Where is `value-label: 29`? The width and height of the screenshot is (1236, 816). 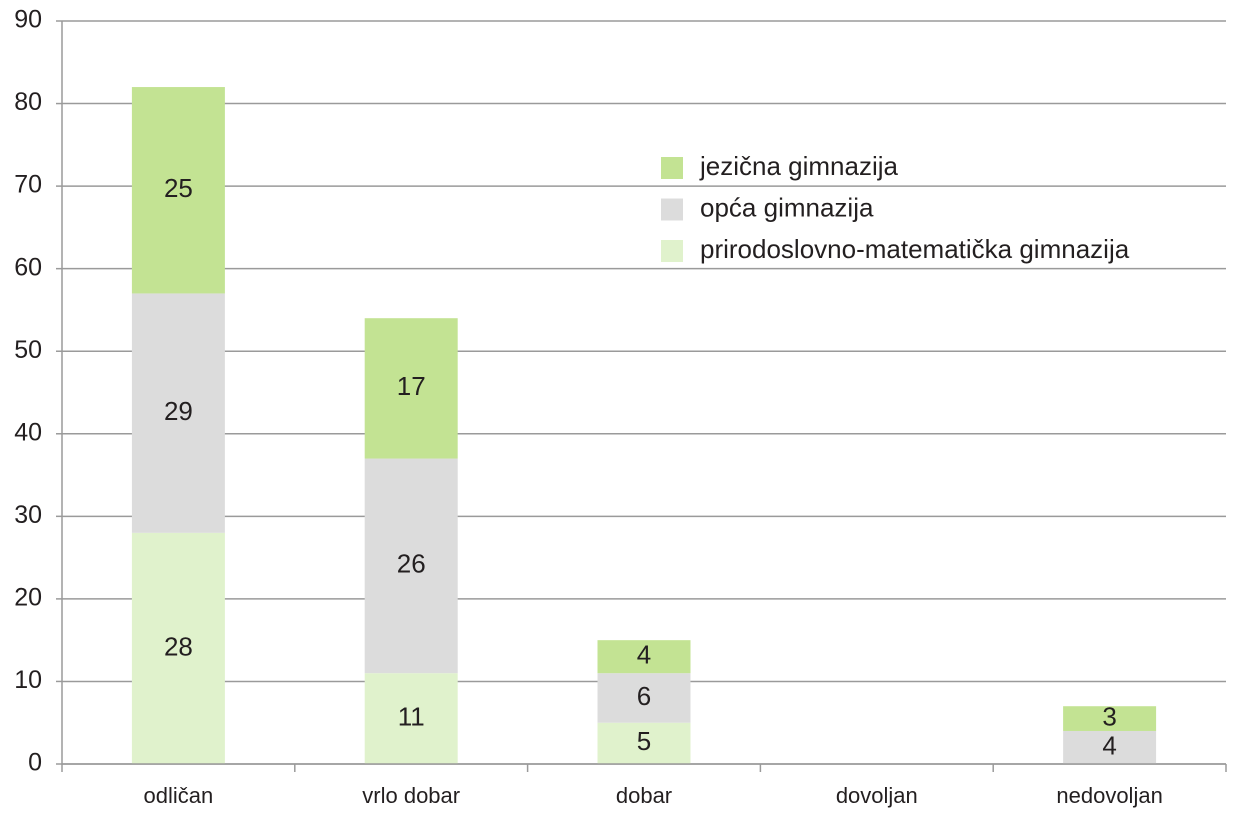
value-label: 29 is located at coordinates (178, 411).